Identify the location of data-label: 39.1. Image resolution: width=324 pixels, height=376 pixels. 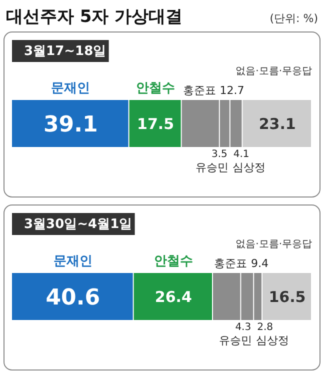
(71, 125).